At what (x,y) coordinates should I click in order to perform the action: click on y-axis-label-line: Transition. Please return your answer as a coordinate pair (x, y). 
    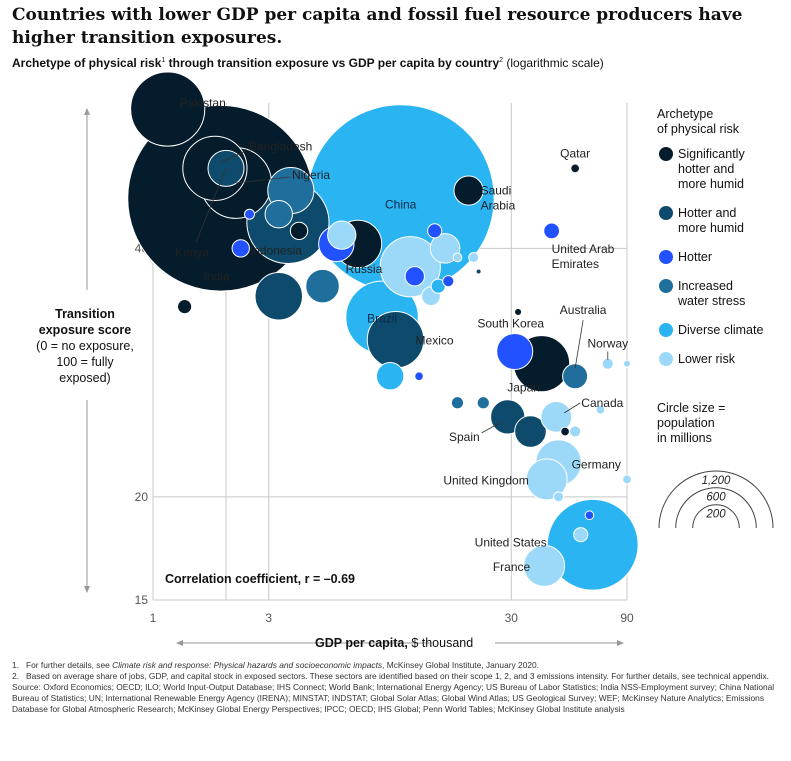
    Looking at the image, I should click on (85, 314).